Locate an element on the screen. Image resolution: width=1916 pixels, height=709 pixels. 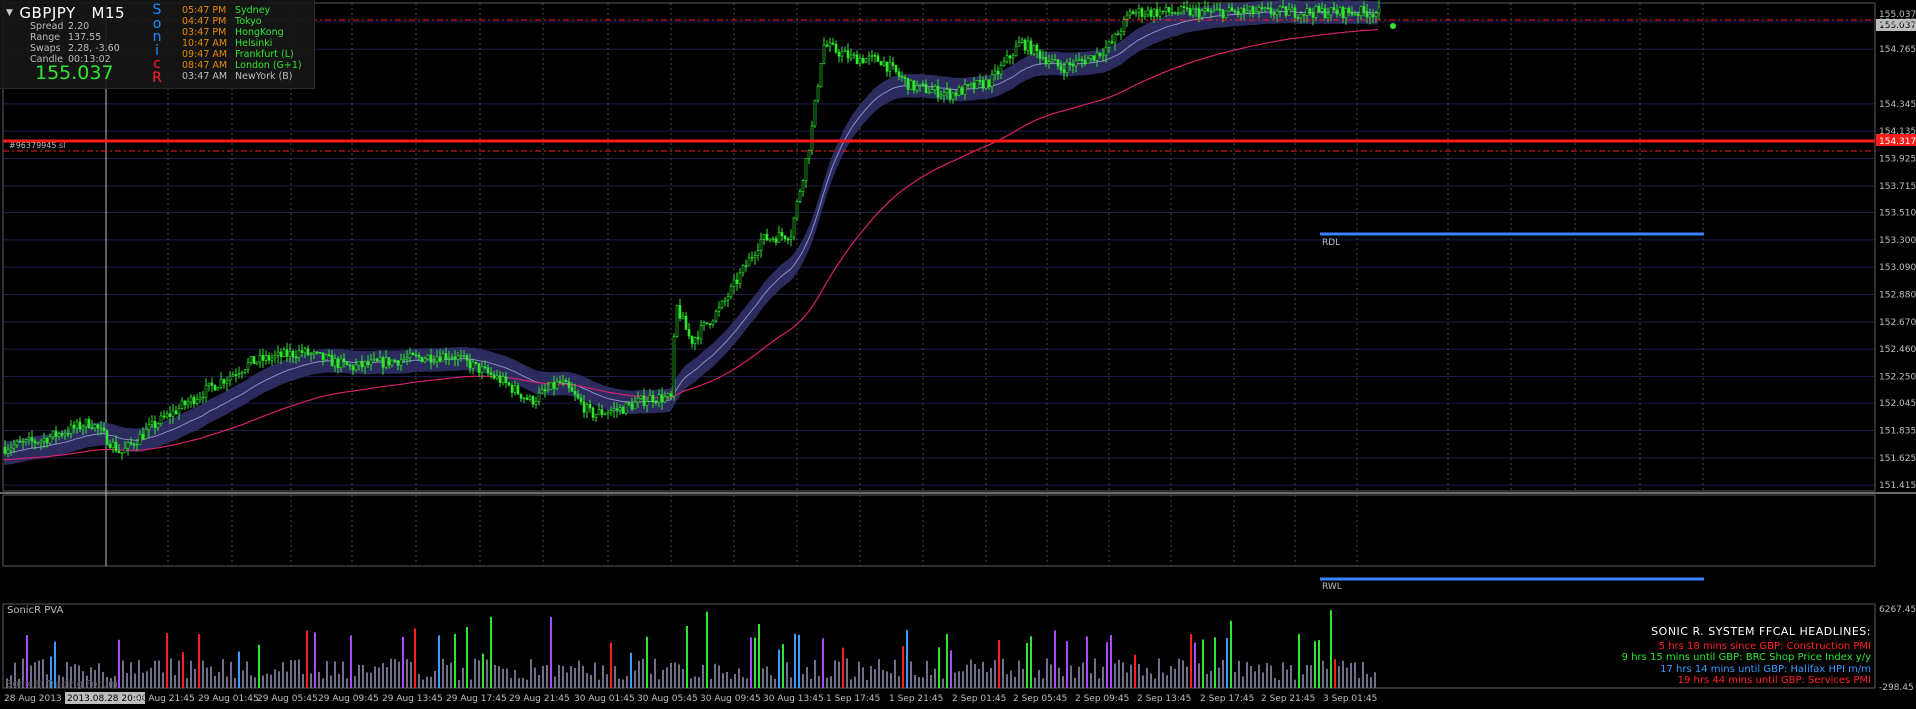
dropdown-arrow-icon: ▼ is located at coordinates (10, 13).